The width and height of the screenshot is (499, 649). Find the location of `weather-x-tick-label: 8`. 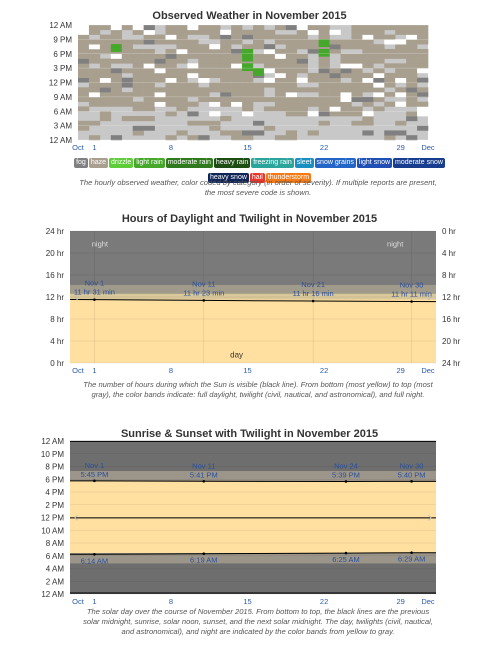

weather-x-tick-label: 8 is located at coordinates (171, 147).